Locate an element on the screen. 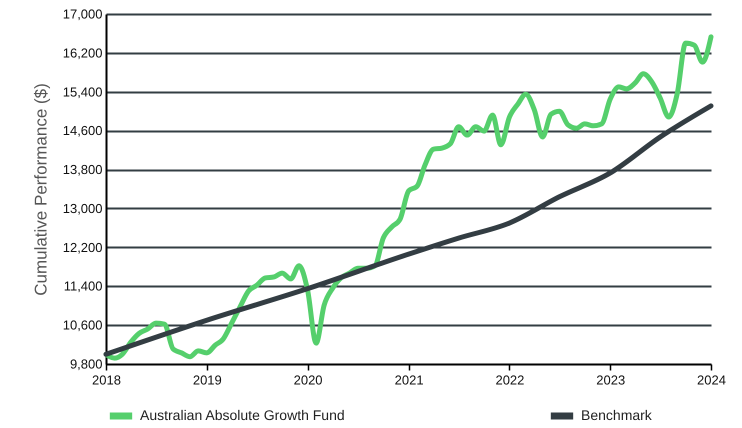 The width and height of the screenshot is (742, 428). legend-label: Benchmark is located at coordinates (617, 415).